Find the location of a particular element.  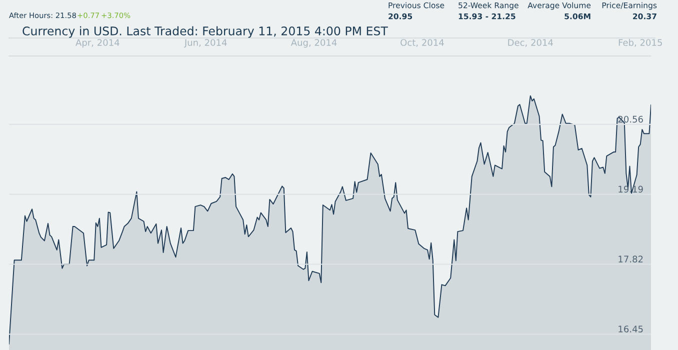

x-tick-label: Aug, 2014 is located at coordinates (313, 43).